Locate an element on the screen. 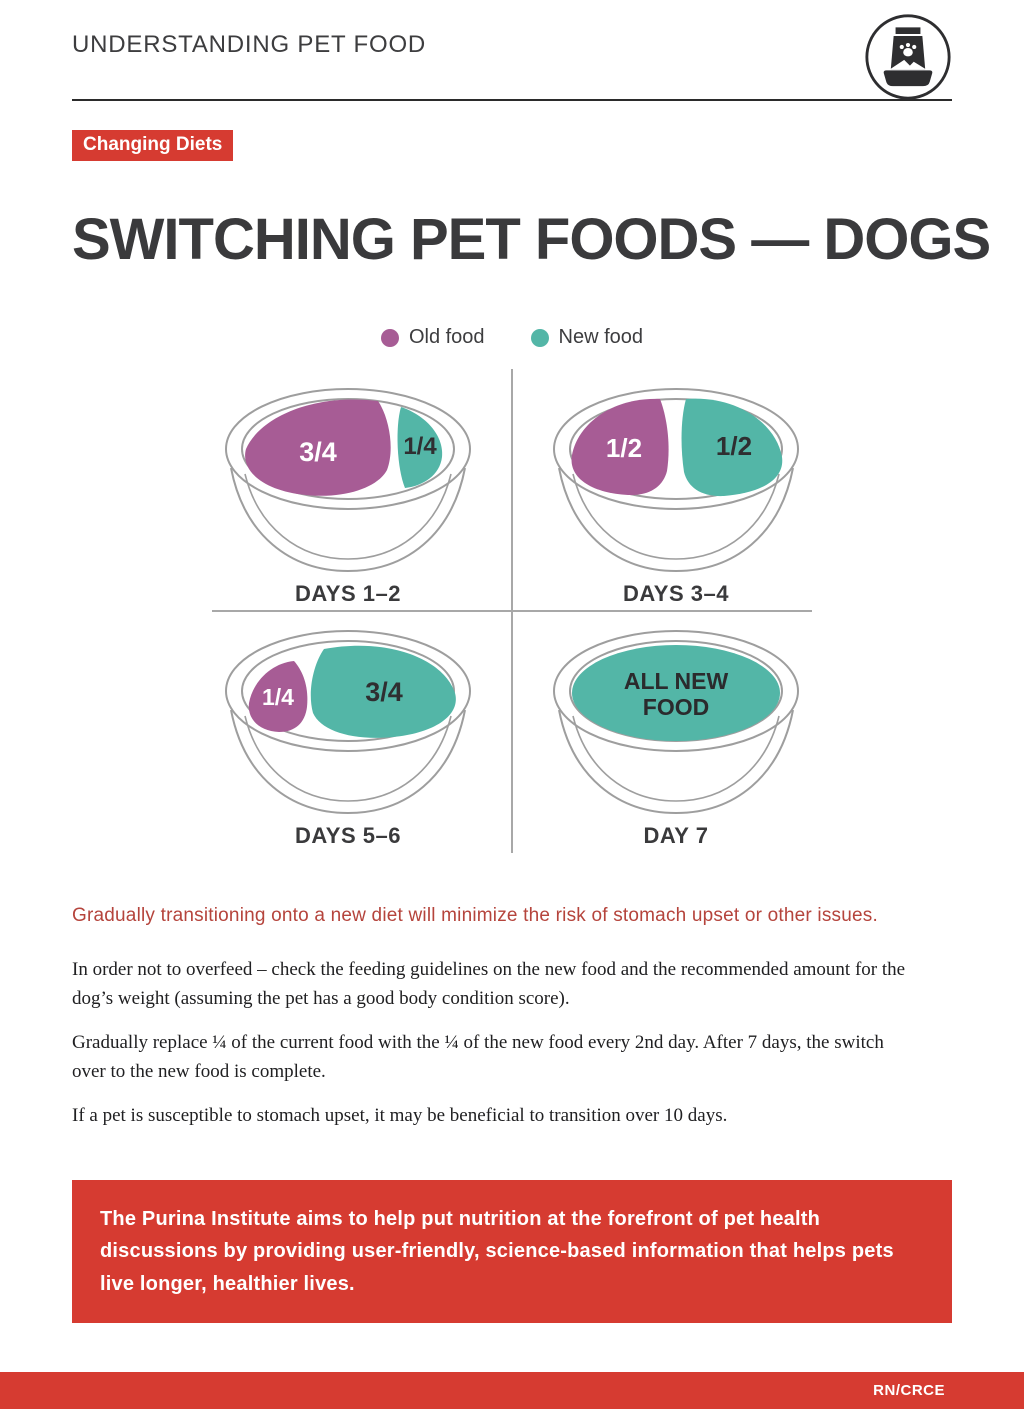  new-food-portion: 3/4 is located at coordinates (384, 692).